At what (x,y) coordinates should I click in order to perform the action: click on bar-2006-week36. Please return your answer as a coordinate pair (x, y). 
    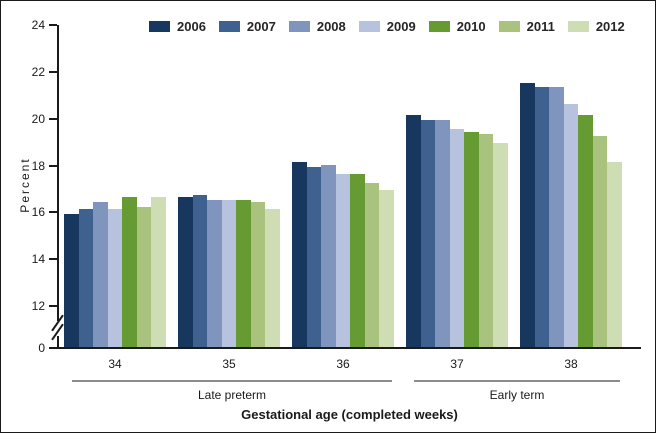
    Looking at the image, I should click on (299, 254).